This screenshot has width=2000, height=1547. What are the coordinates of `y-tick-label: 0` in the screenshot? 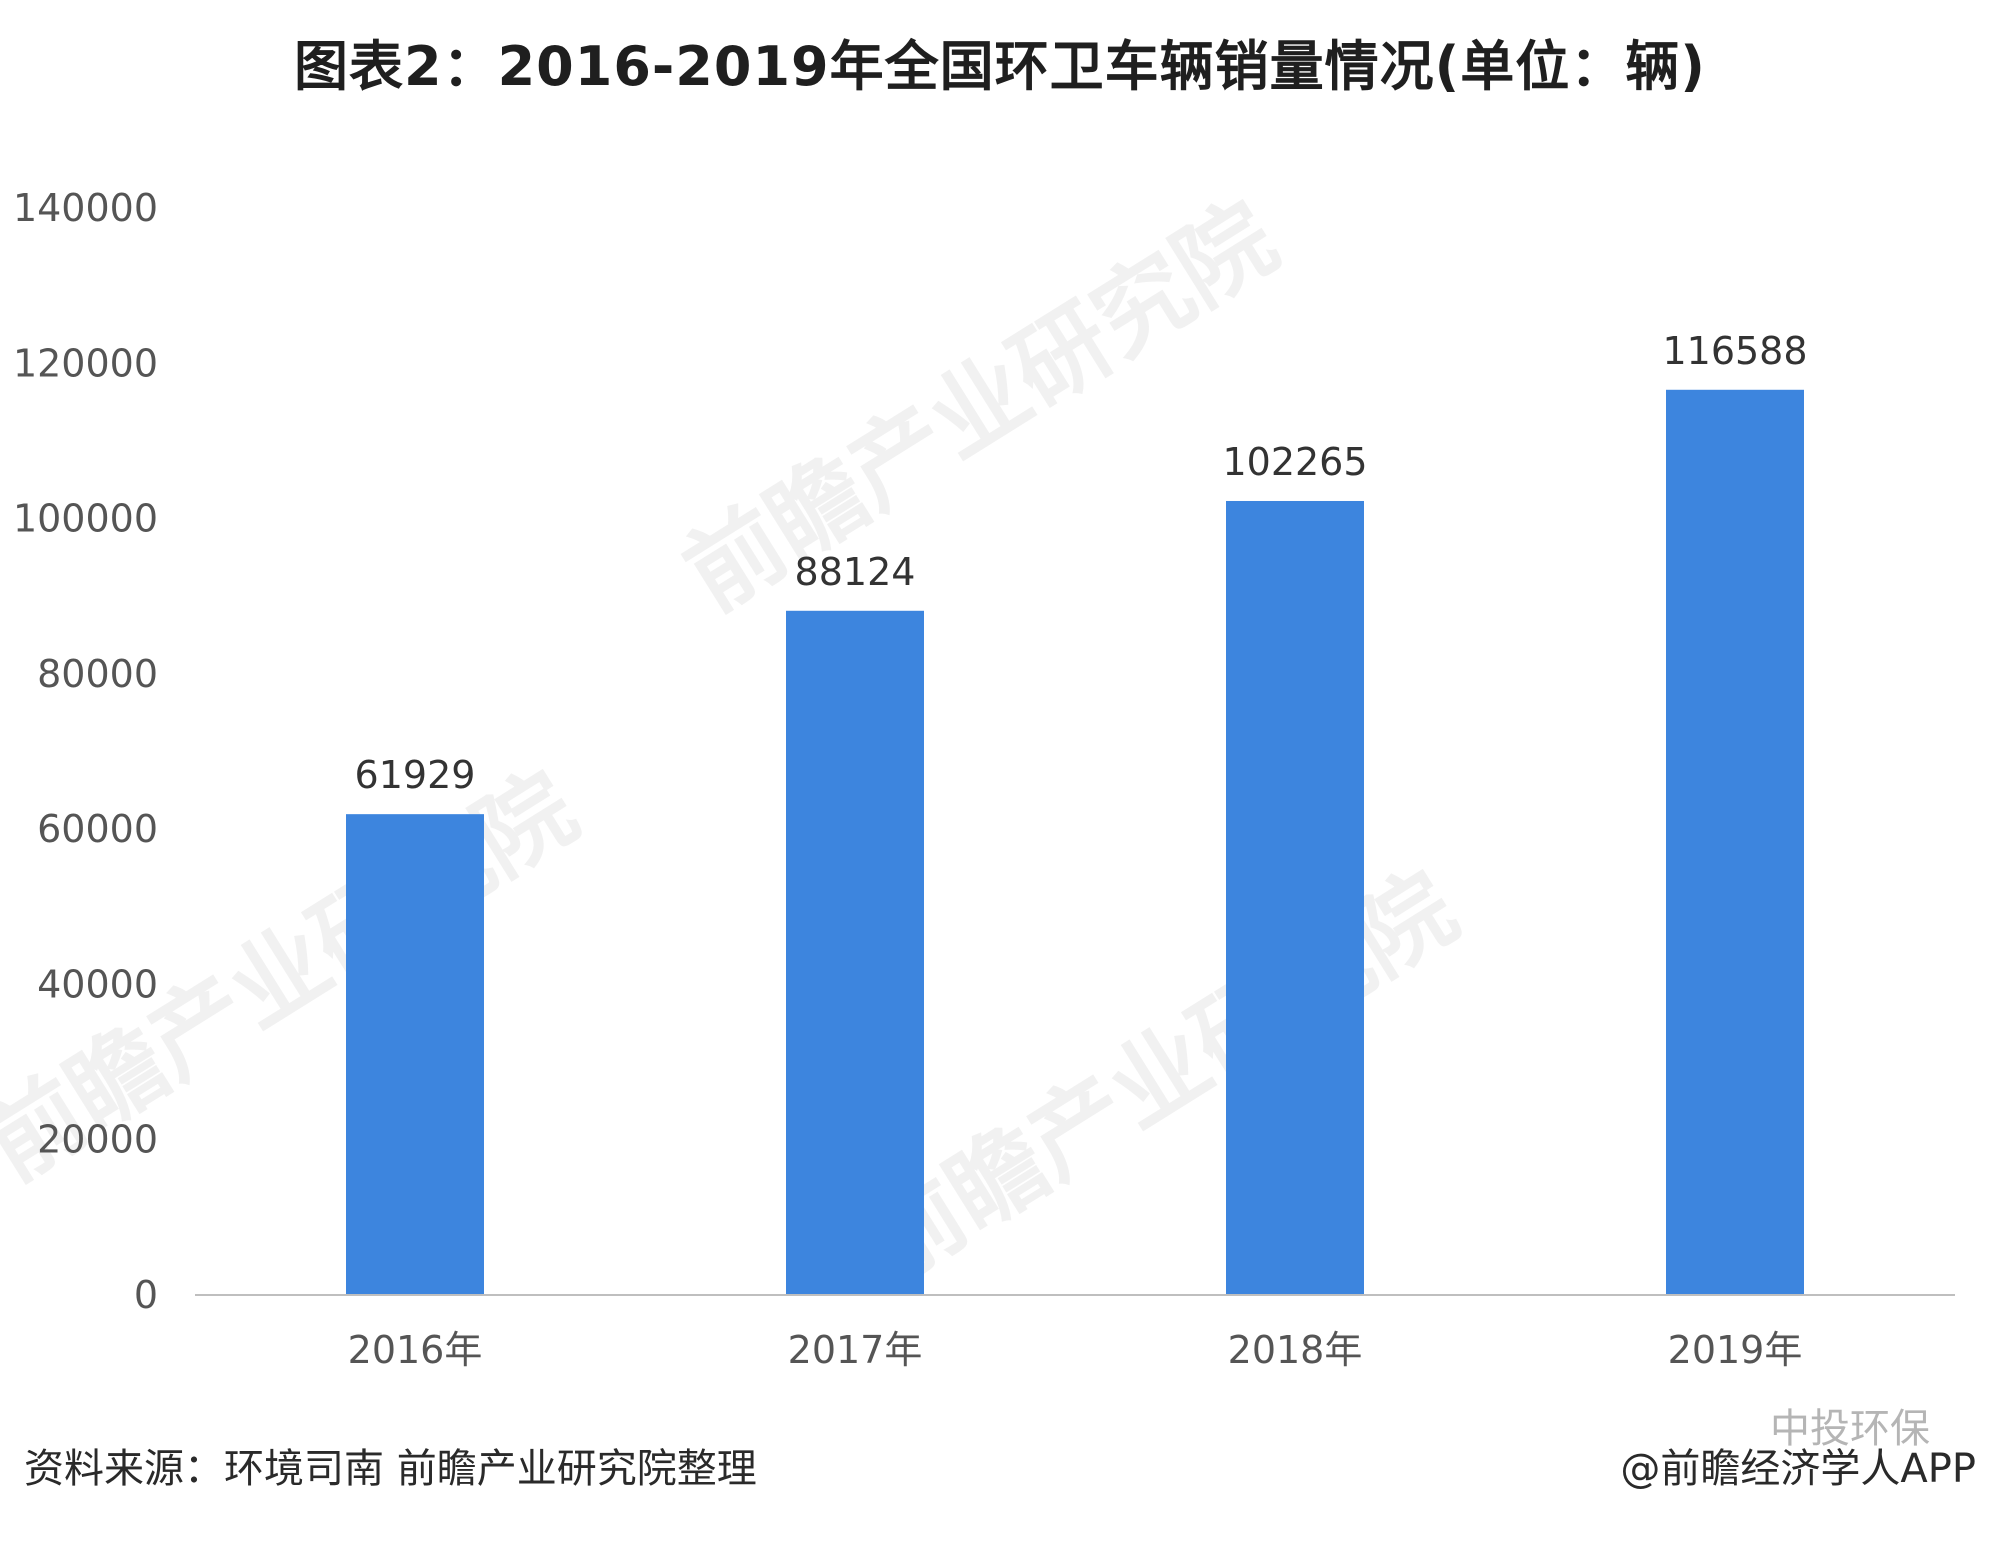 It's located at (146, 1295).